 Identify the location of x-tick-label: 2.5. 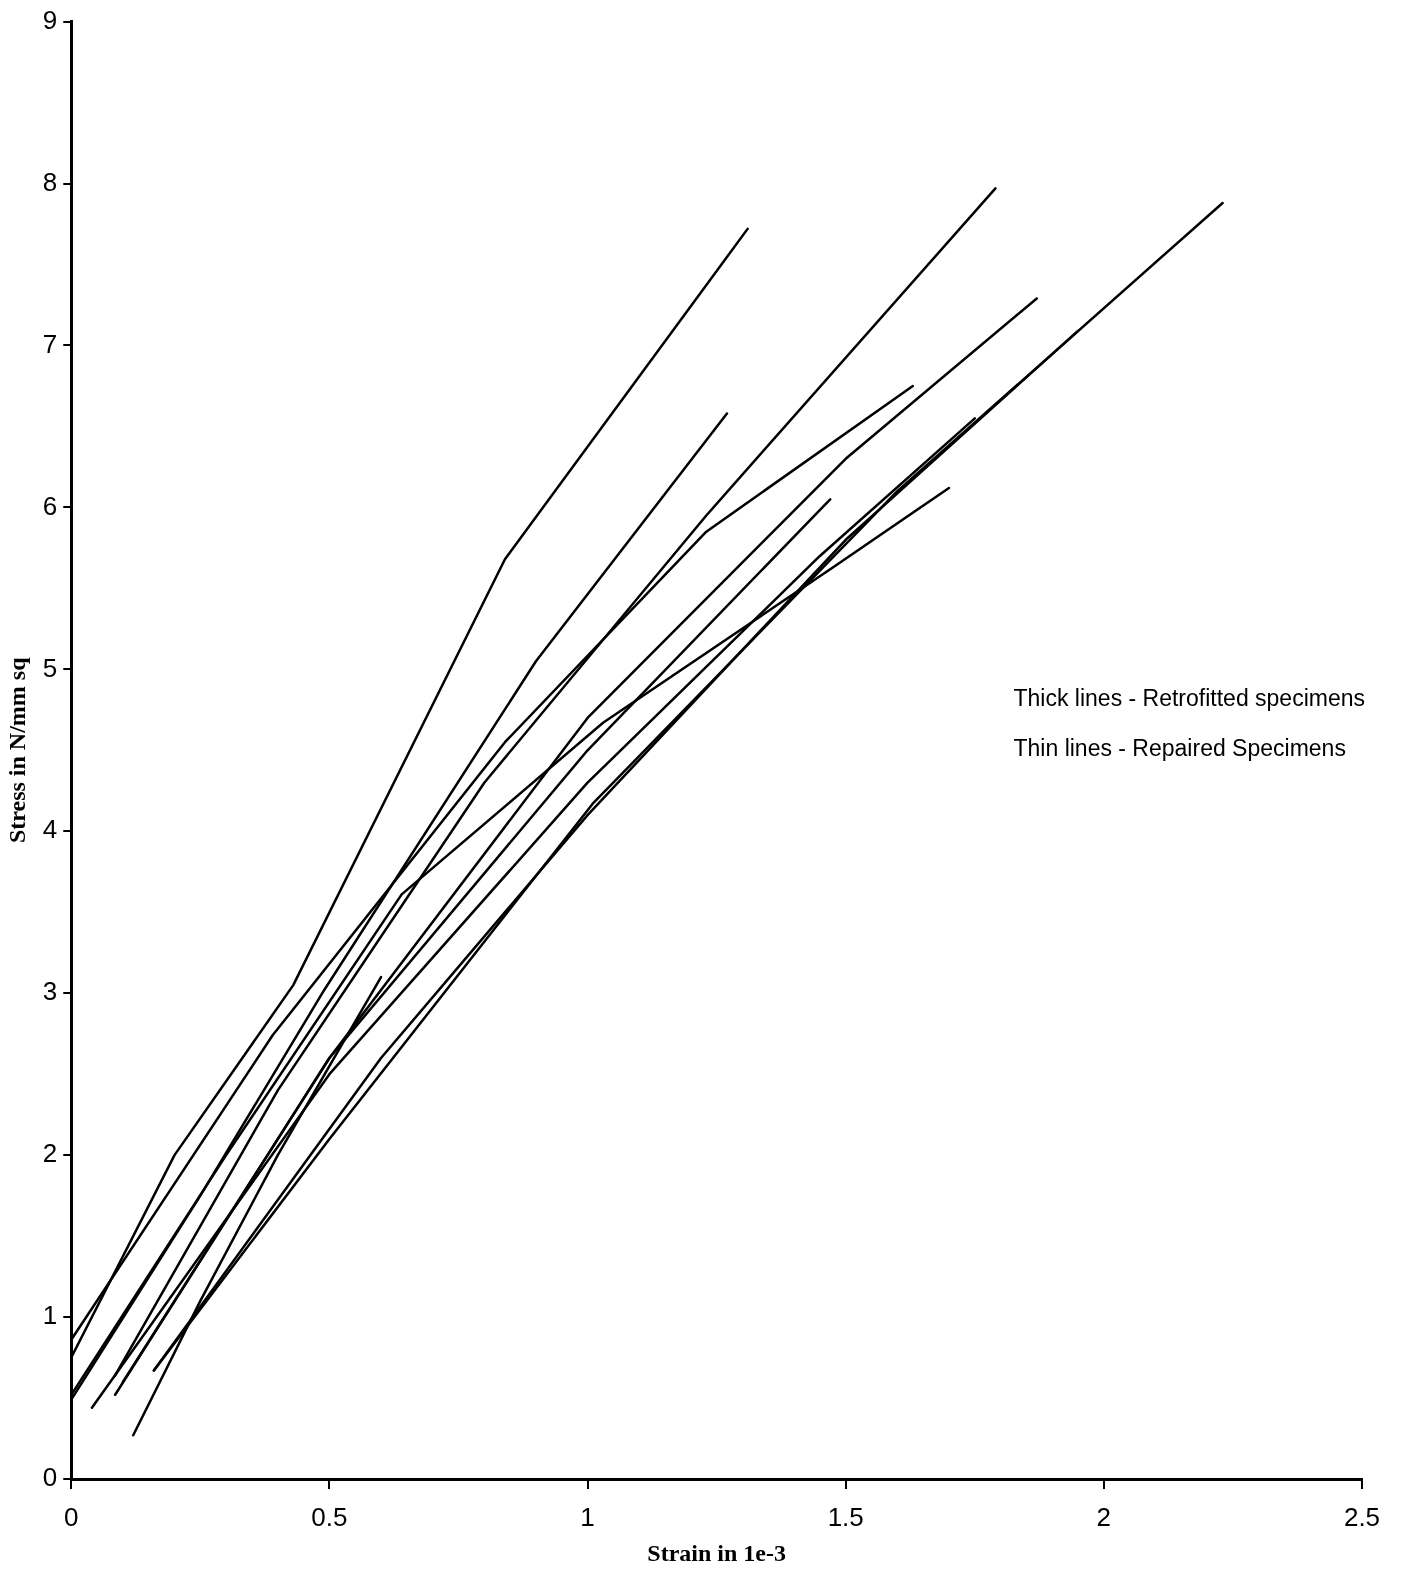
(1362, 1516).